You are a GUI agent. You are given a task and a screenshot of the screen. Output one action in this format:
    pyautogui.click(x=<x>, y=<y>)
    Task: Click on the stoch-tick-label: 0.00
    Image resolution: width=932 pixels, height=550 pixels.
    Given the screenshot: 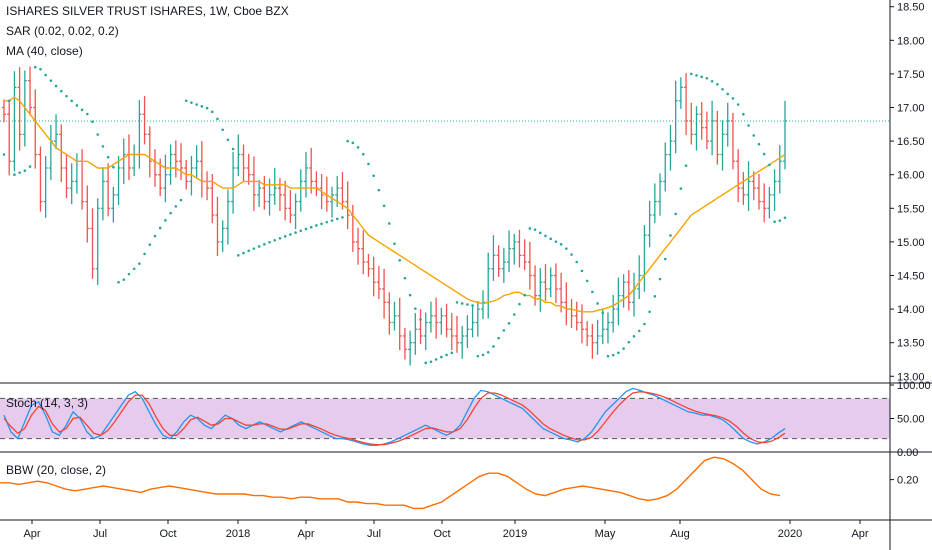 What is the action you would take?
    pyautogui.click(x=907, y=453)
    